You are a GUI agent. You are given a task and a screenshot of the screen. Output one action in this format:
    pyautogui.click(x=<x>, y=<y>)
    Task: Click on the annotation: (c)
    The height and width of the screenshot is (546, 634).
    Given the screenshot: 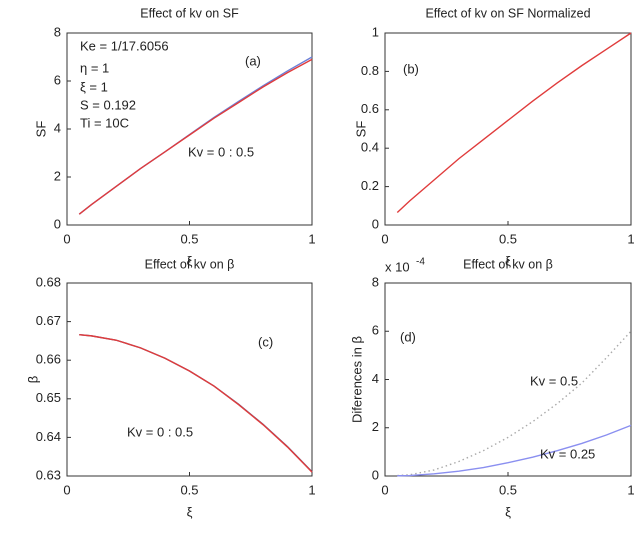 What is the action you would take?
    pyautogui.click(x=265, y=341)
    